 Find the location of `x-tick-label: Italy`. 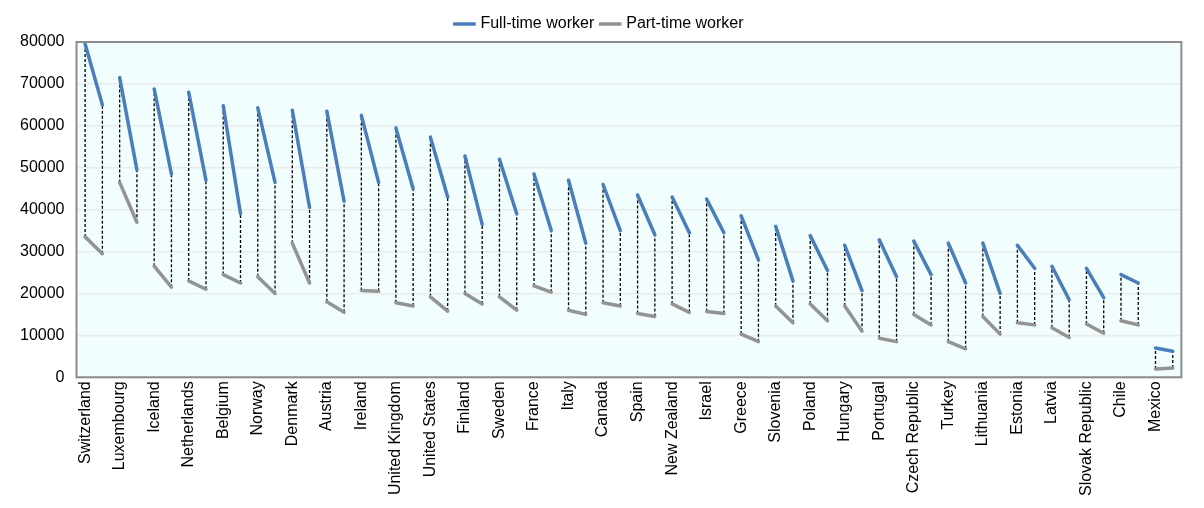

x-tick-label: Italy is located at coordinates (567, 396).